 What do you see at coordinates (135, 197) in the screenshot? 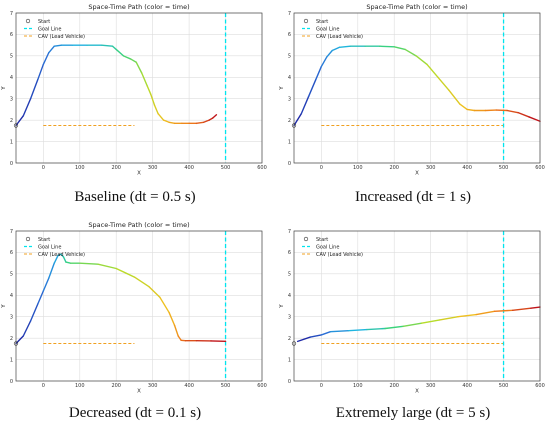
I see `caption-baseline: Baseline (dt = 0.5 s)` at bounding box center [135, 197].